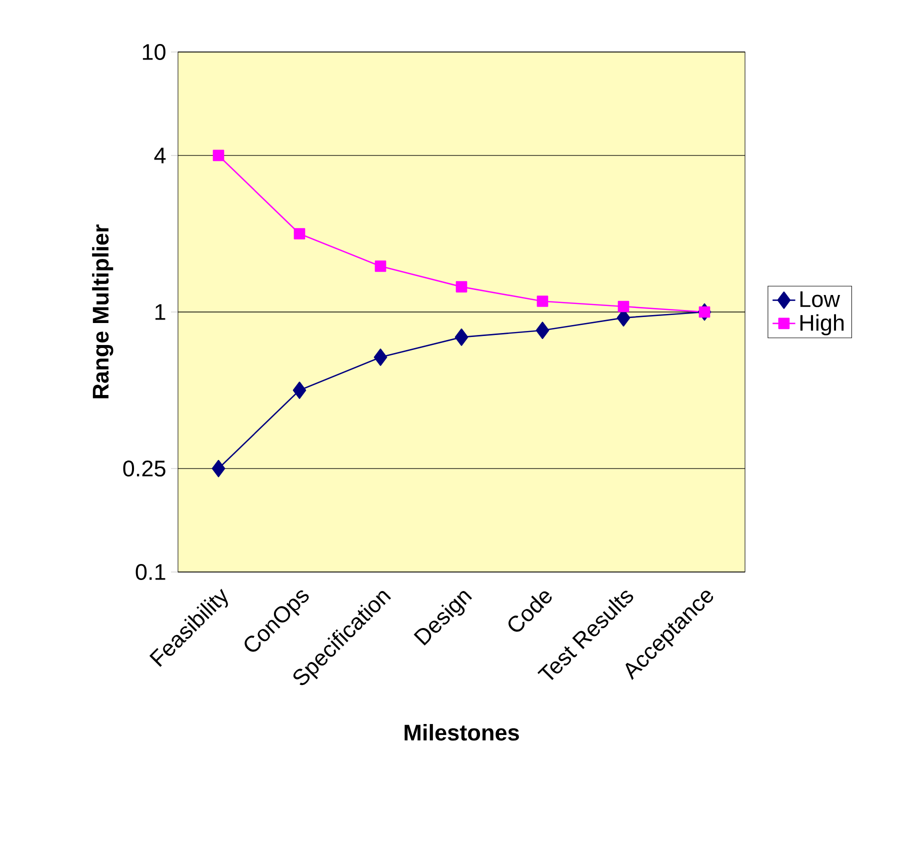 The height and width of the screenshot is (841, 901). I want to click on y-tick-label: 4, so click(160, 156).